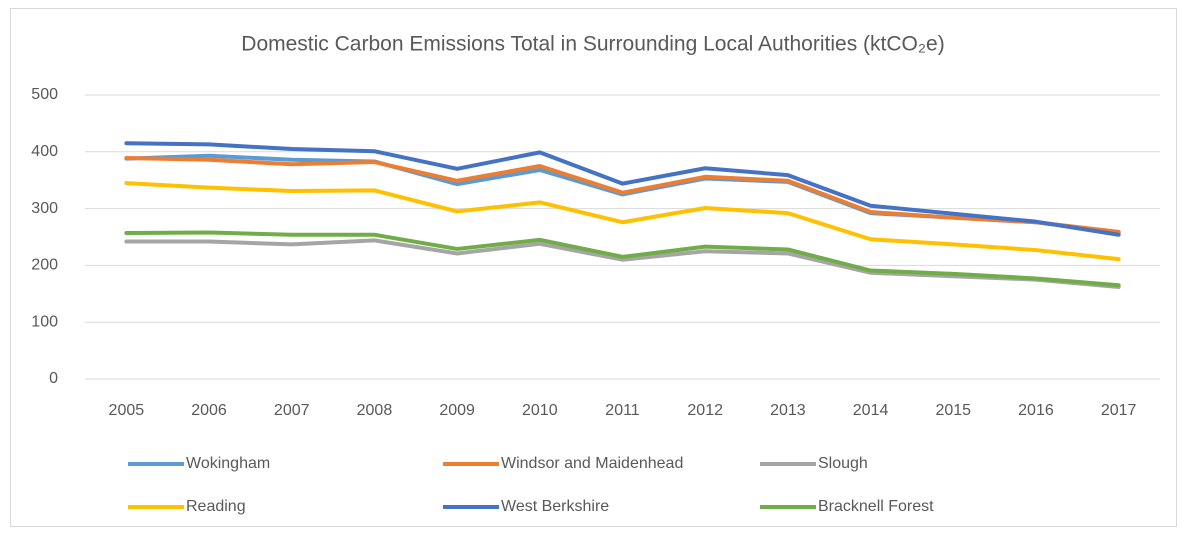 The image size is (1187, 537). Describe the element at coordinates (44, 94) in the screenshot. I see `y-tick-label: 500` at that location.